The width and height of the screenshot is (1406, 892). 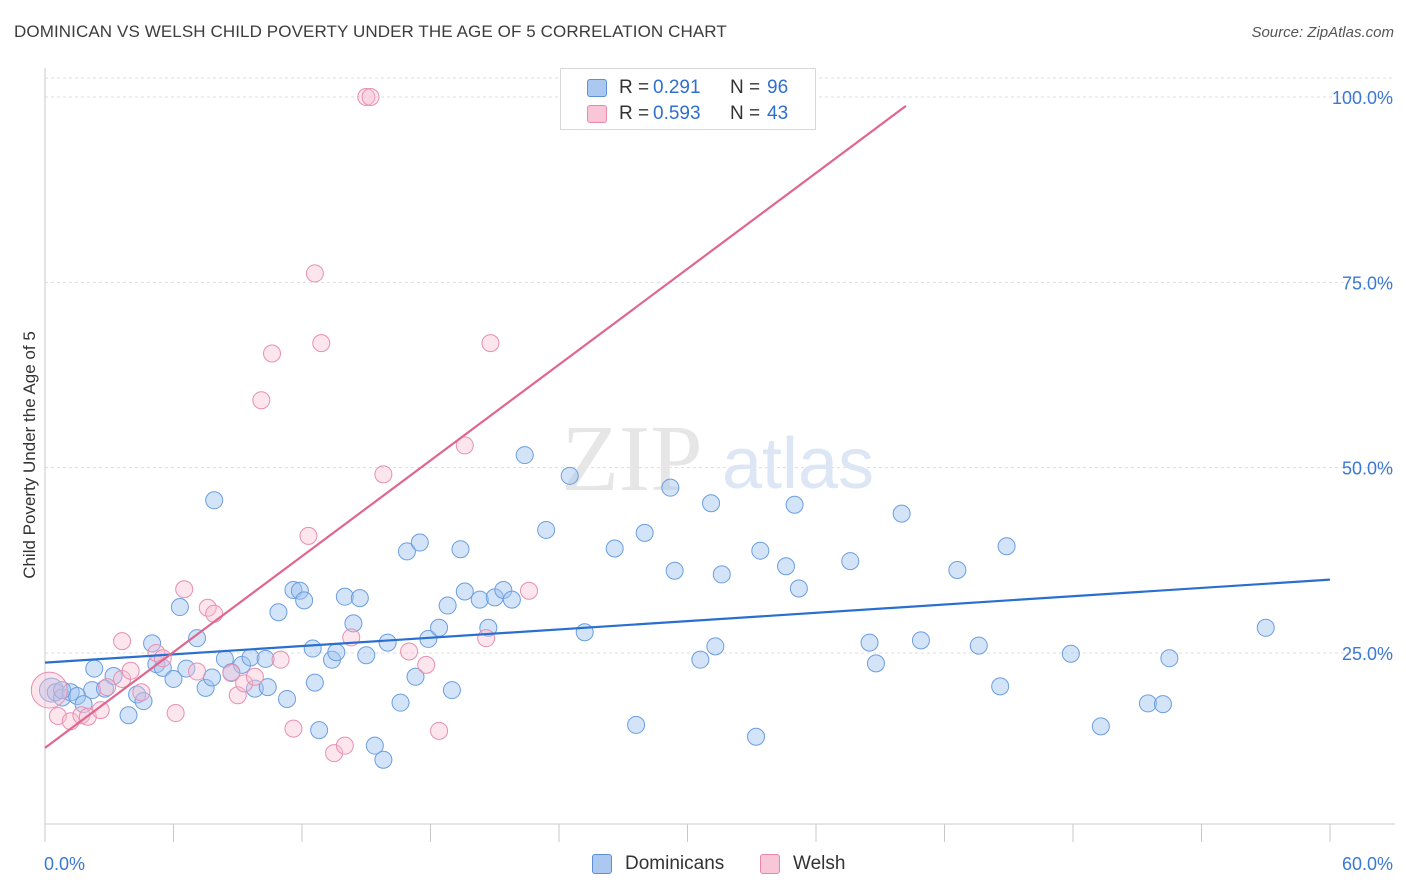 What do you see at coordinates (1367, 864) in the screenshot?
I see `x-tick-label: 60.0%` at bounding box center [1367, 864].